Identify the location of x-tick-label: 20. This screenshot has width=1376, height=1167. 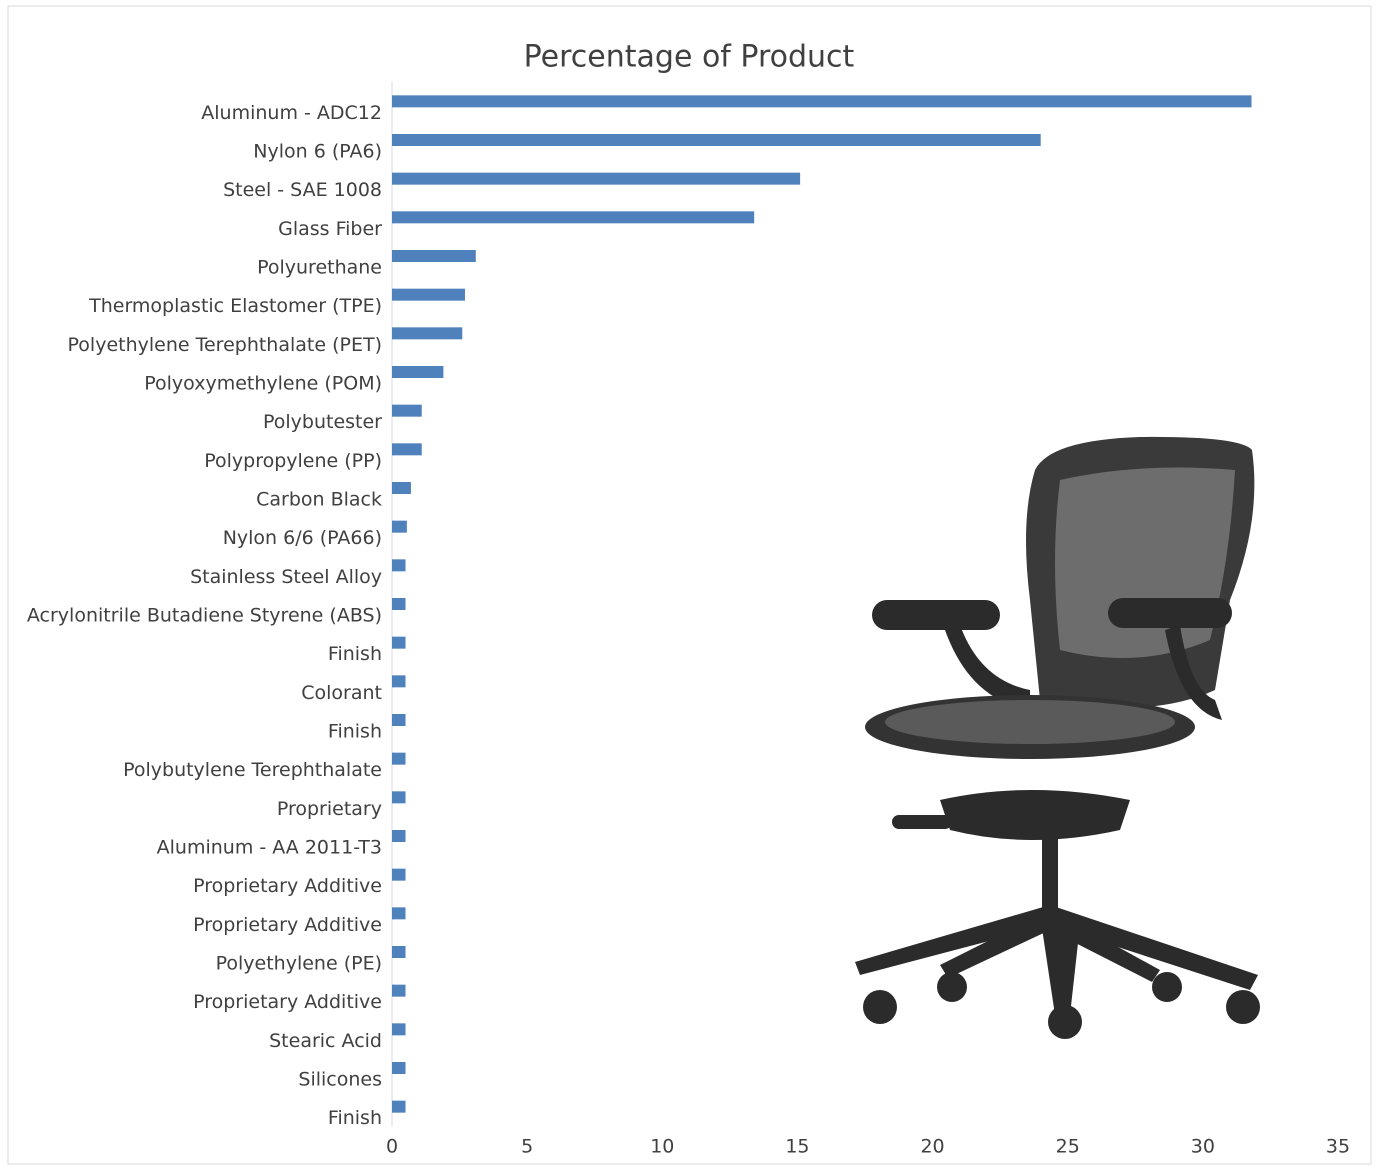
(932, 1147).